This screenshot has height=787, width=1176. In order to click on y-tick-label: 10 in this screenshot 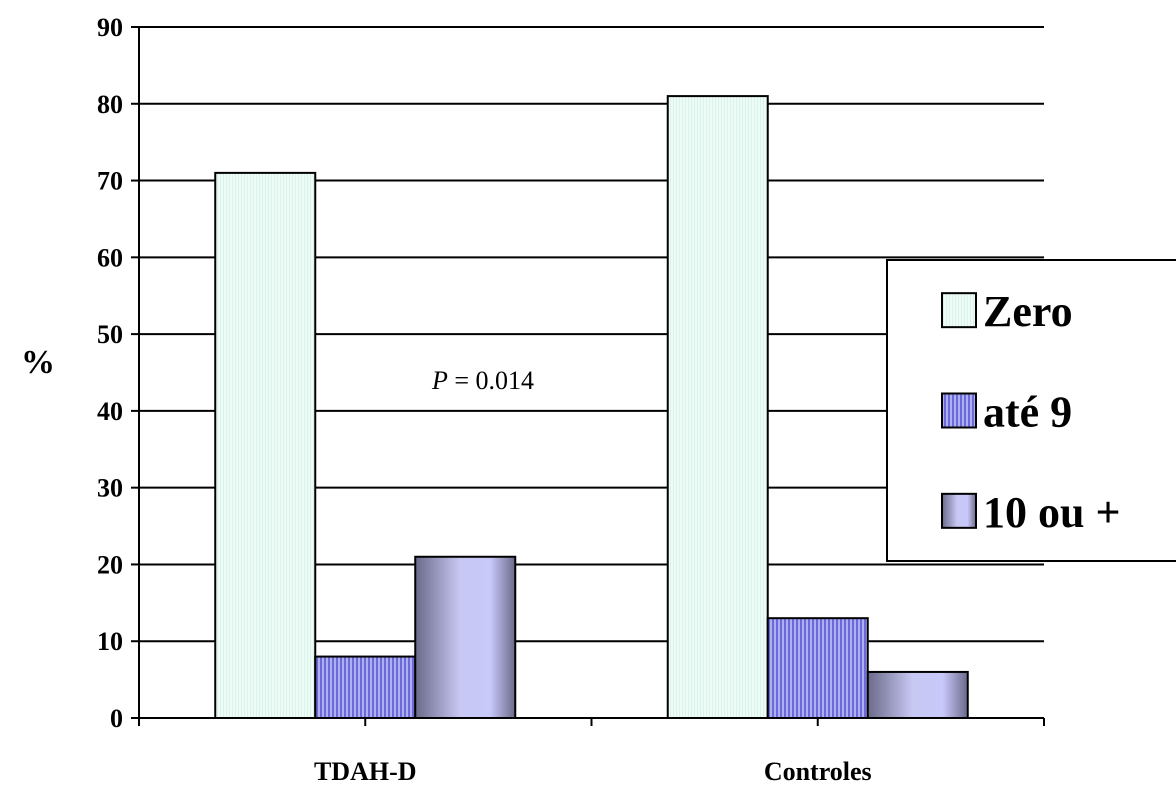, I will do `click(110, 641)`.